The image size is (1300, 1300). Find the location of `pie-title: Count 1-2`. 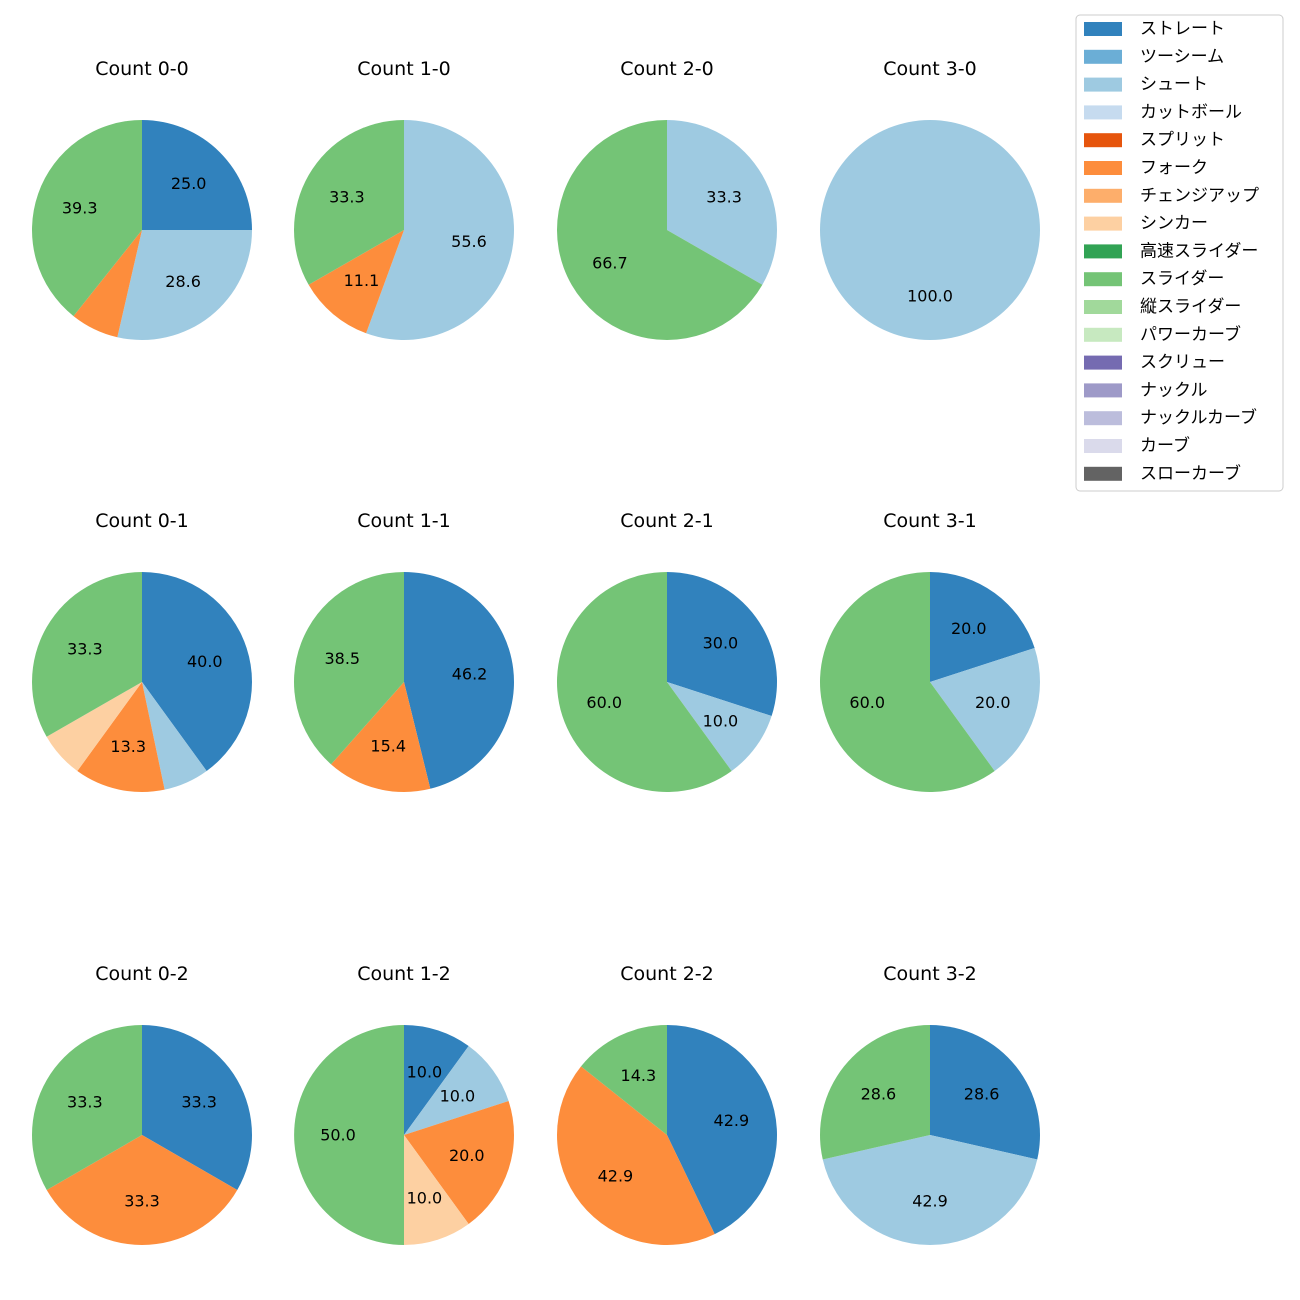

pie-title: Count 1-2 is located at coordinates (404, 974).